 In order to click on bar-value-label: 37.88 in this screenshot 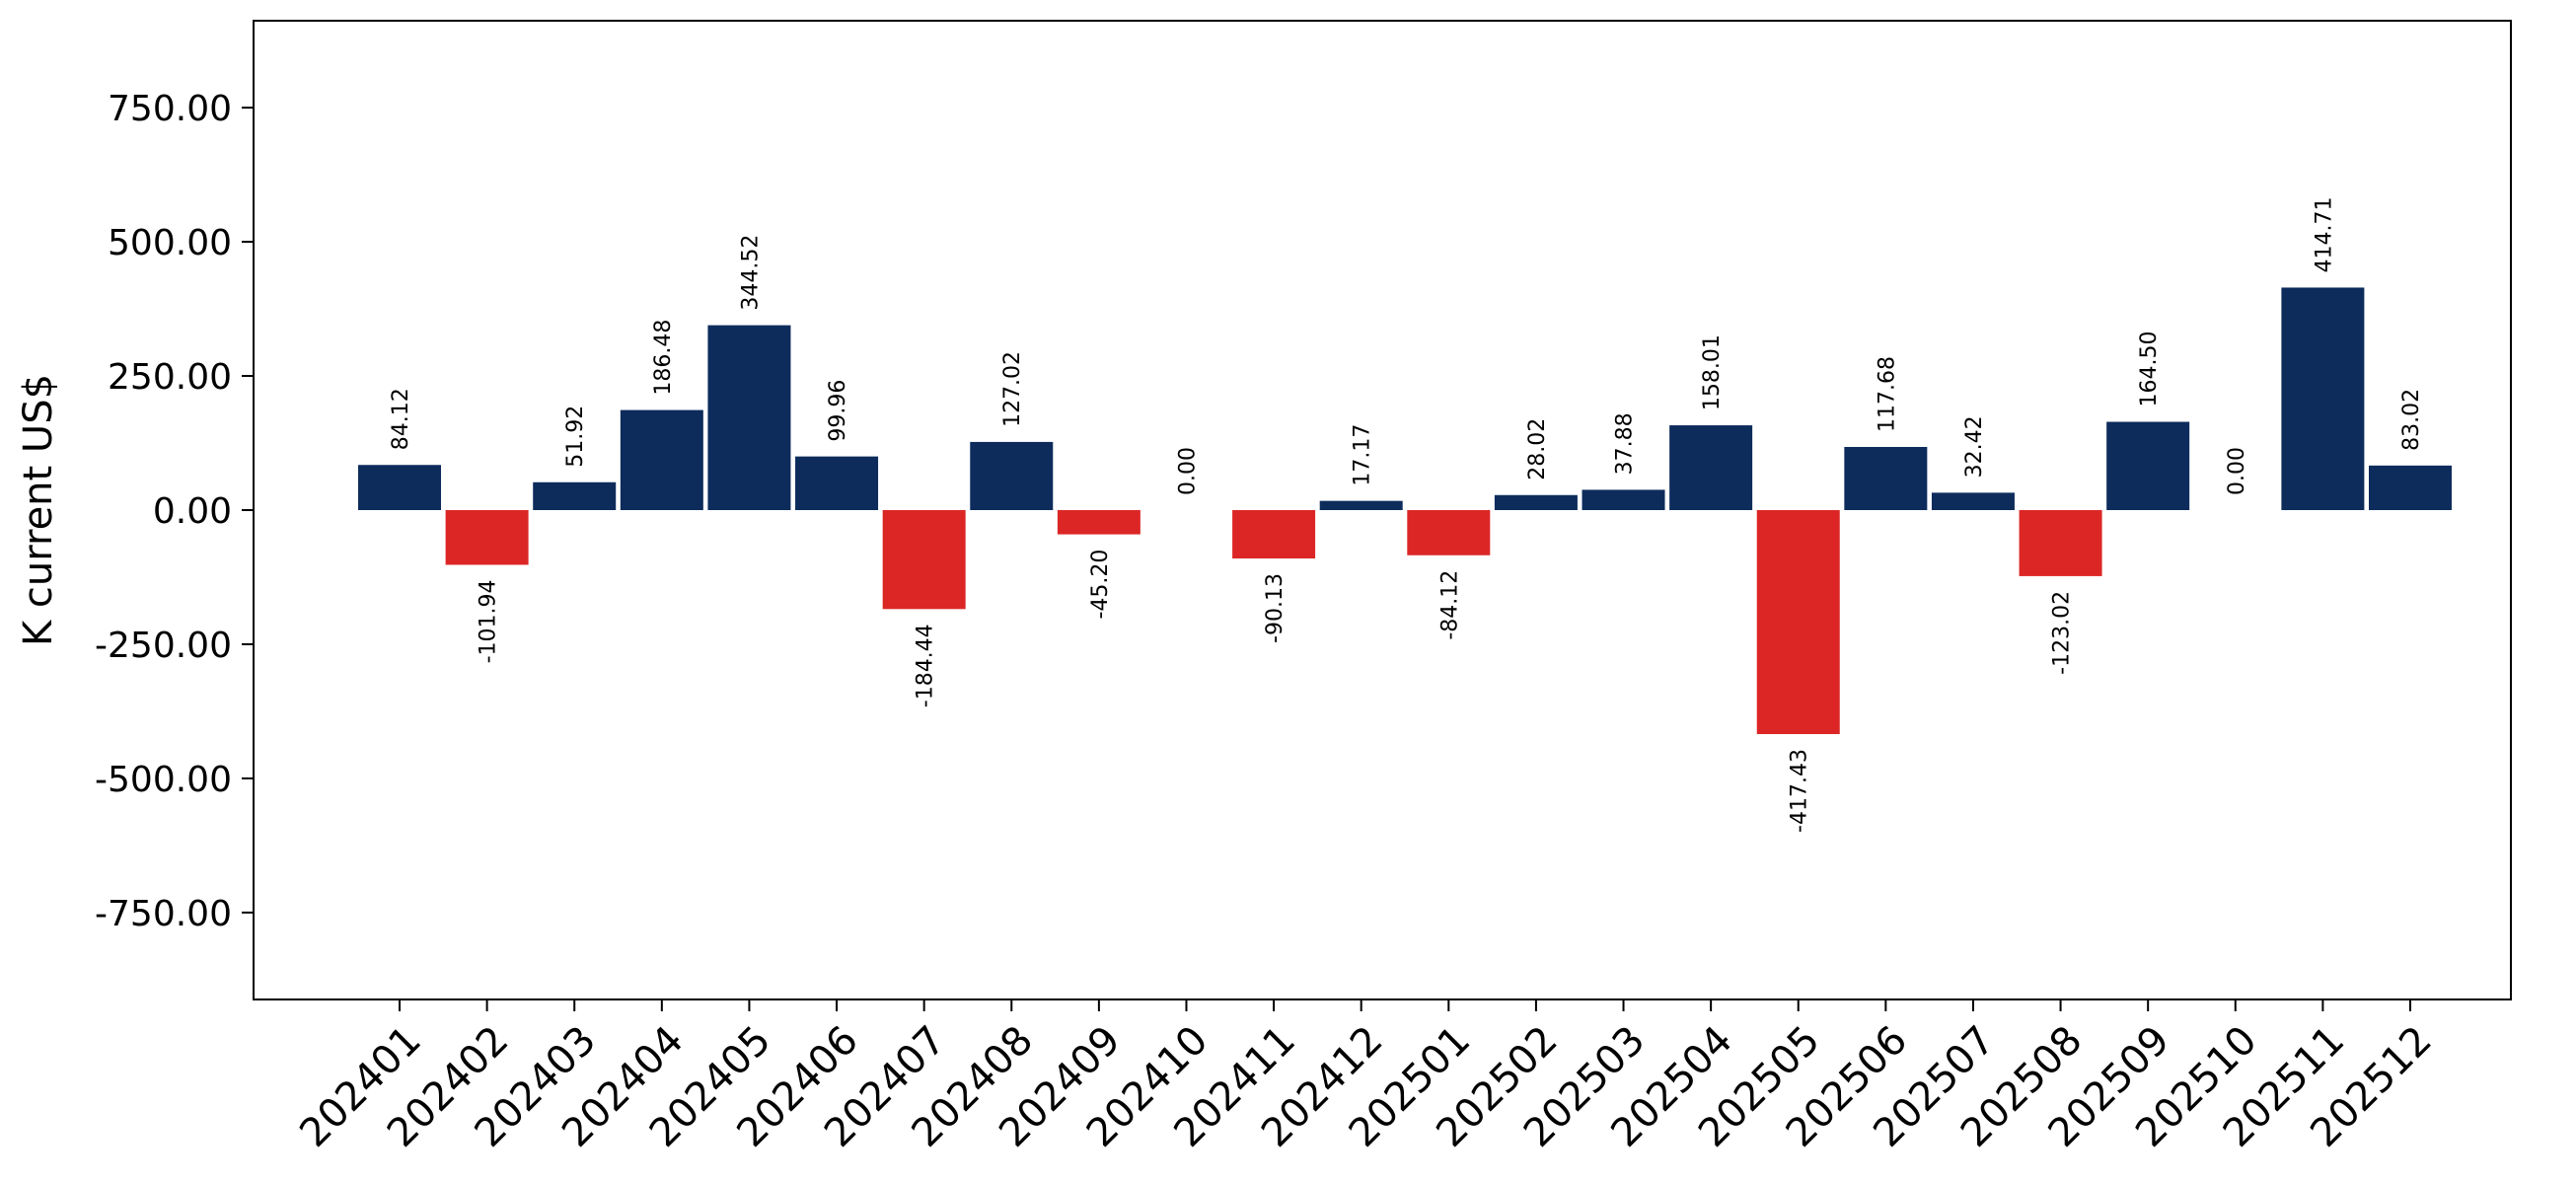, I will do `click(1625, 443)`.